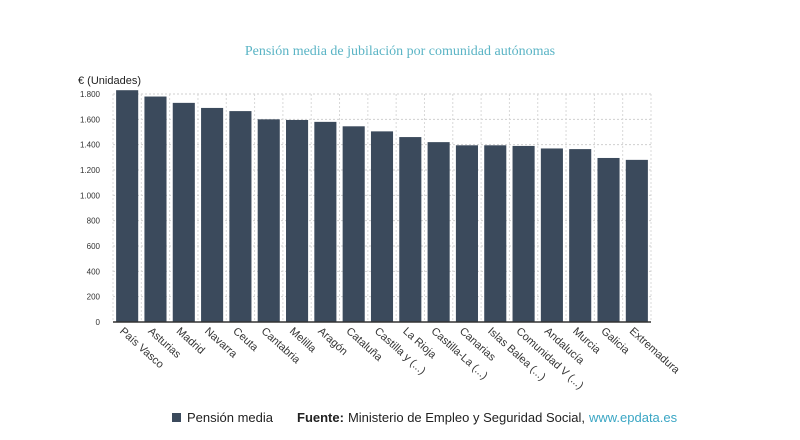 The height and width of the screenshot is (440, 800). Describe the element at coordinates (90, 145) in the screenshot. I see `y-tick-label: 1.400` at that location.